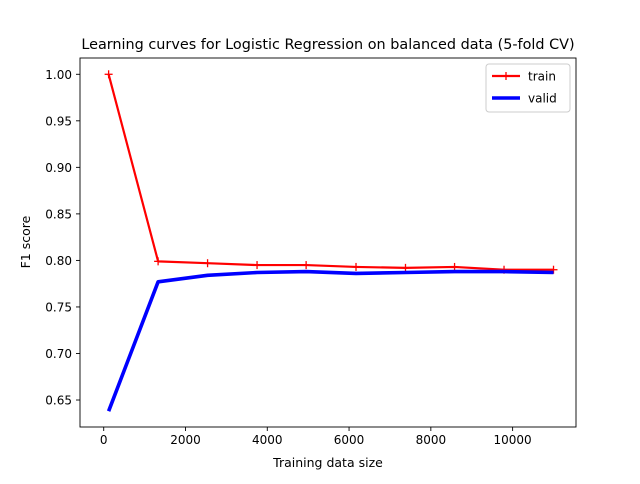 This screenshot has width=640, height=484. Describe the element at coordinates (58, 168) in the screenshot. I see `y-tick-label: 0.90` at that location.